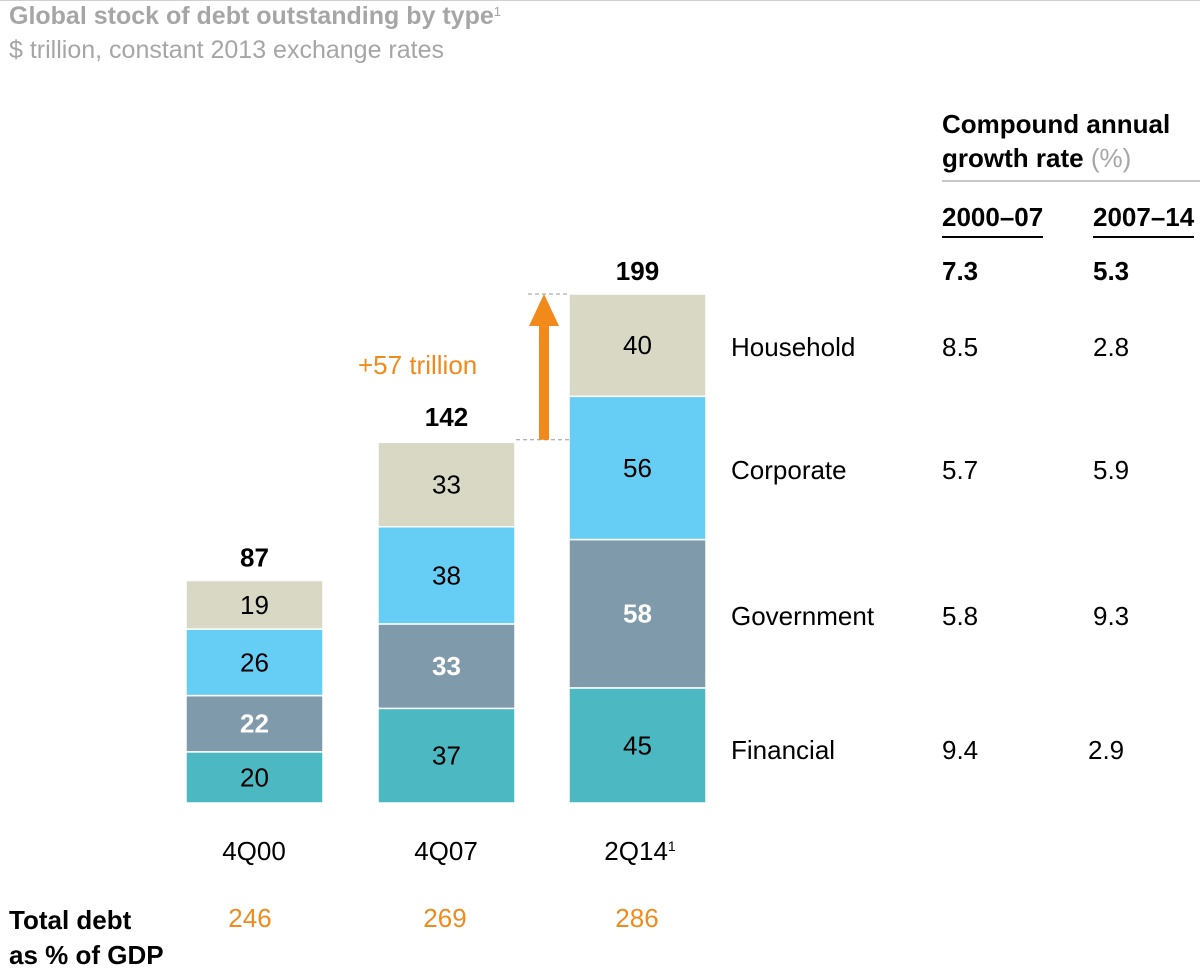  Describe the element at coordinates (1111, 616) in the screenshot. I see `cagr-government-2007-14: 9.3` at that location.